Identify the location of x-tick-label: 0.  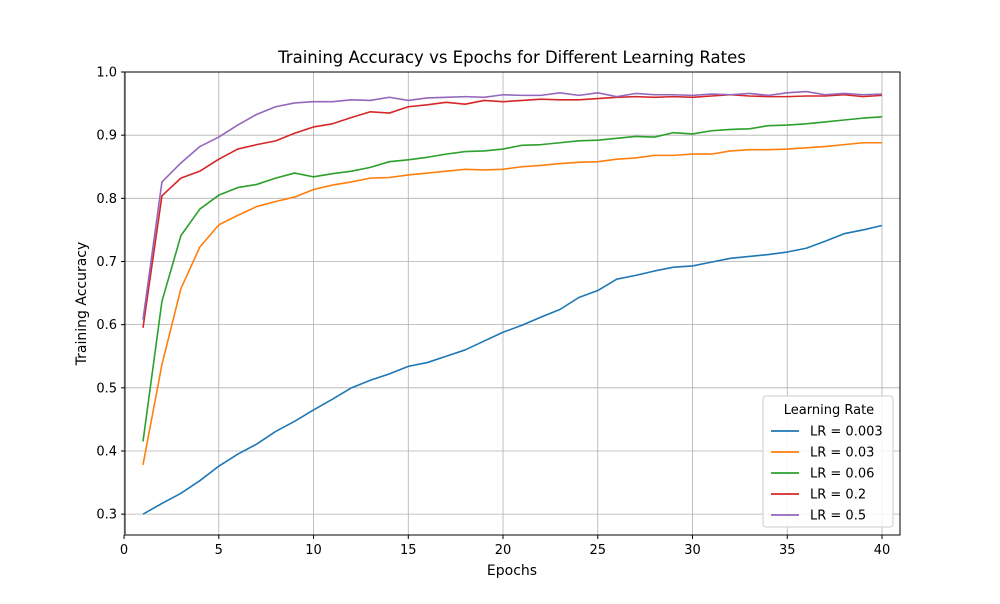
(124, 550).